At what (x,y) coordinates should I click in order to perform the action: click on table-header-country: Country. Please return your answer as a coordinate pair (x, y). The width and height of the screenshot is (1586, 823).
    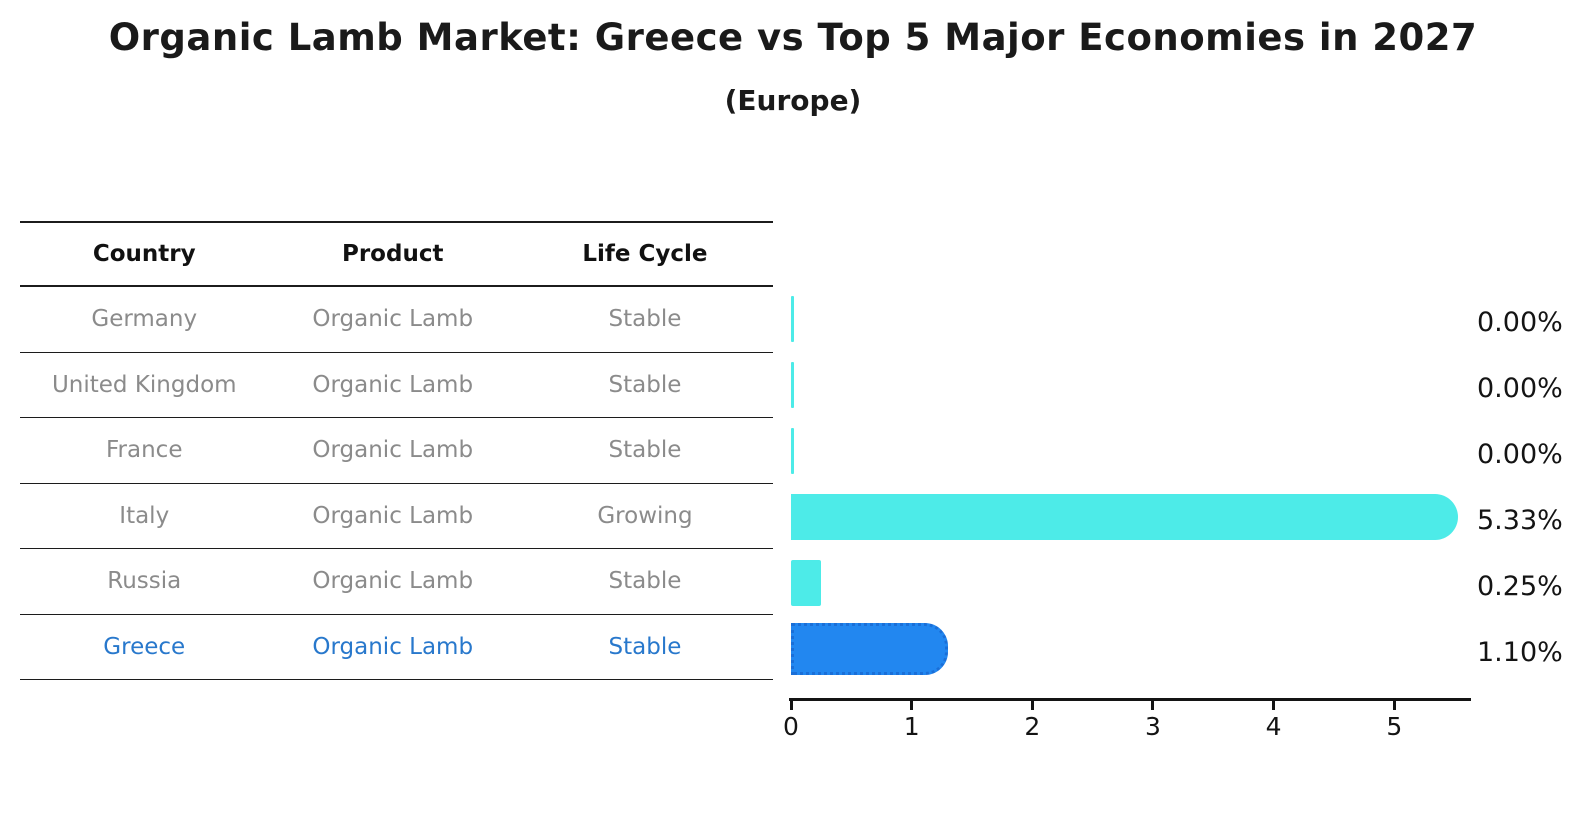
    Looking at the image, I should click on (144, 254).